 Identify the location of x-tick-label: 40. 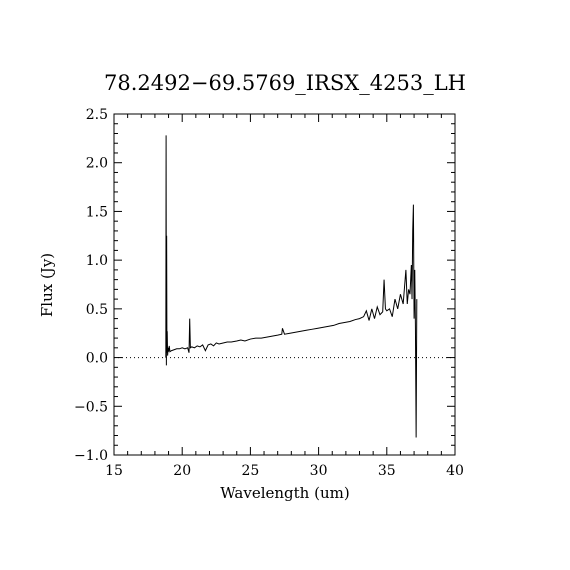
(455, 471).